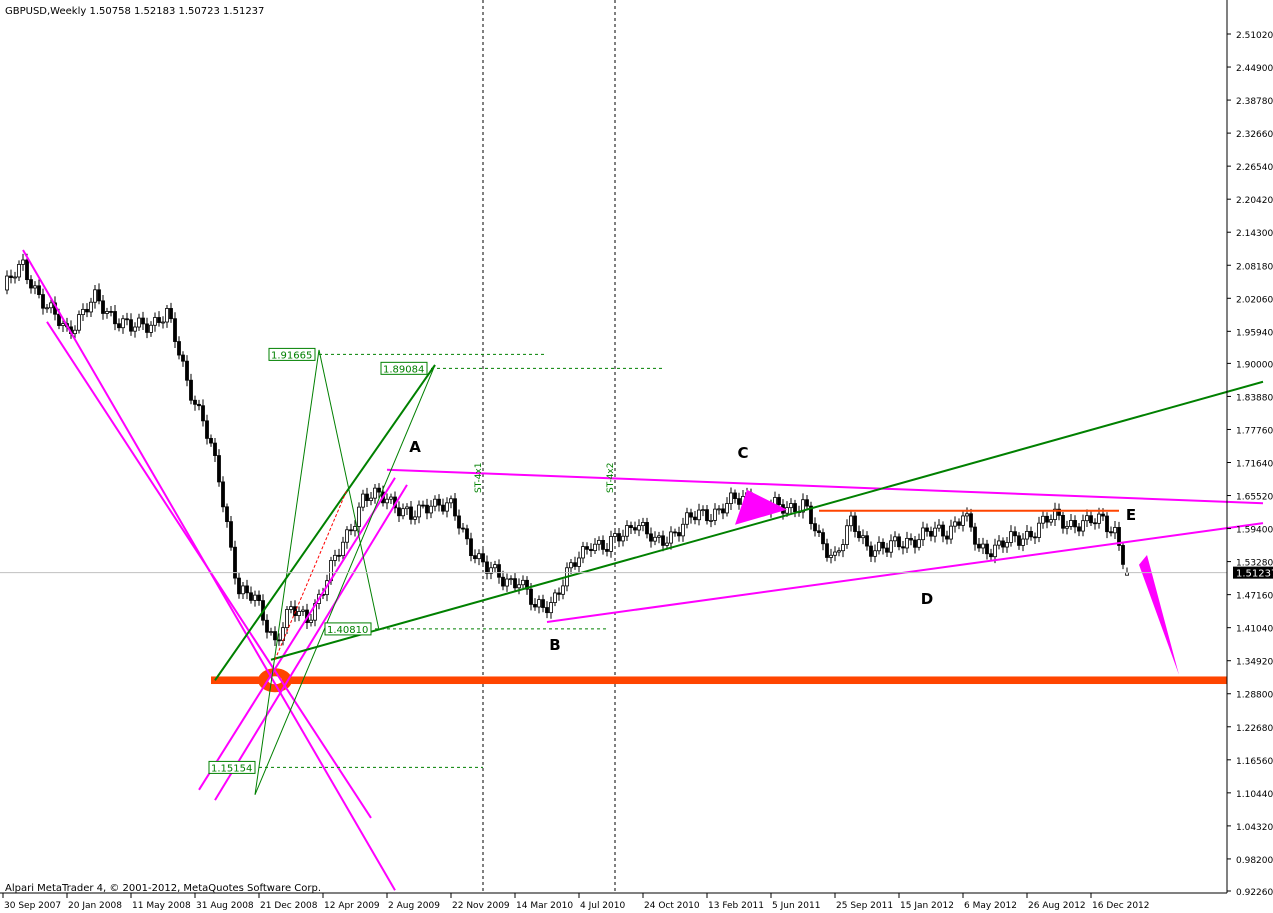  Describe the element at coordinates (611, 478) in the screenshot. I see `cycle-line-label: ST-4x2` at that location.